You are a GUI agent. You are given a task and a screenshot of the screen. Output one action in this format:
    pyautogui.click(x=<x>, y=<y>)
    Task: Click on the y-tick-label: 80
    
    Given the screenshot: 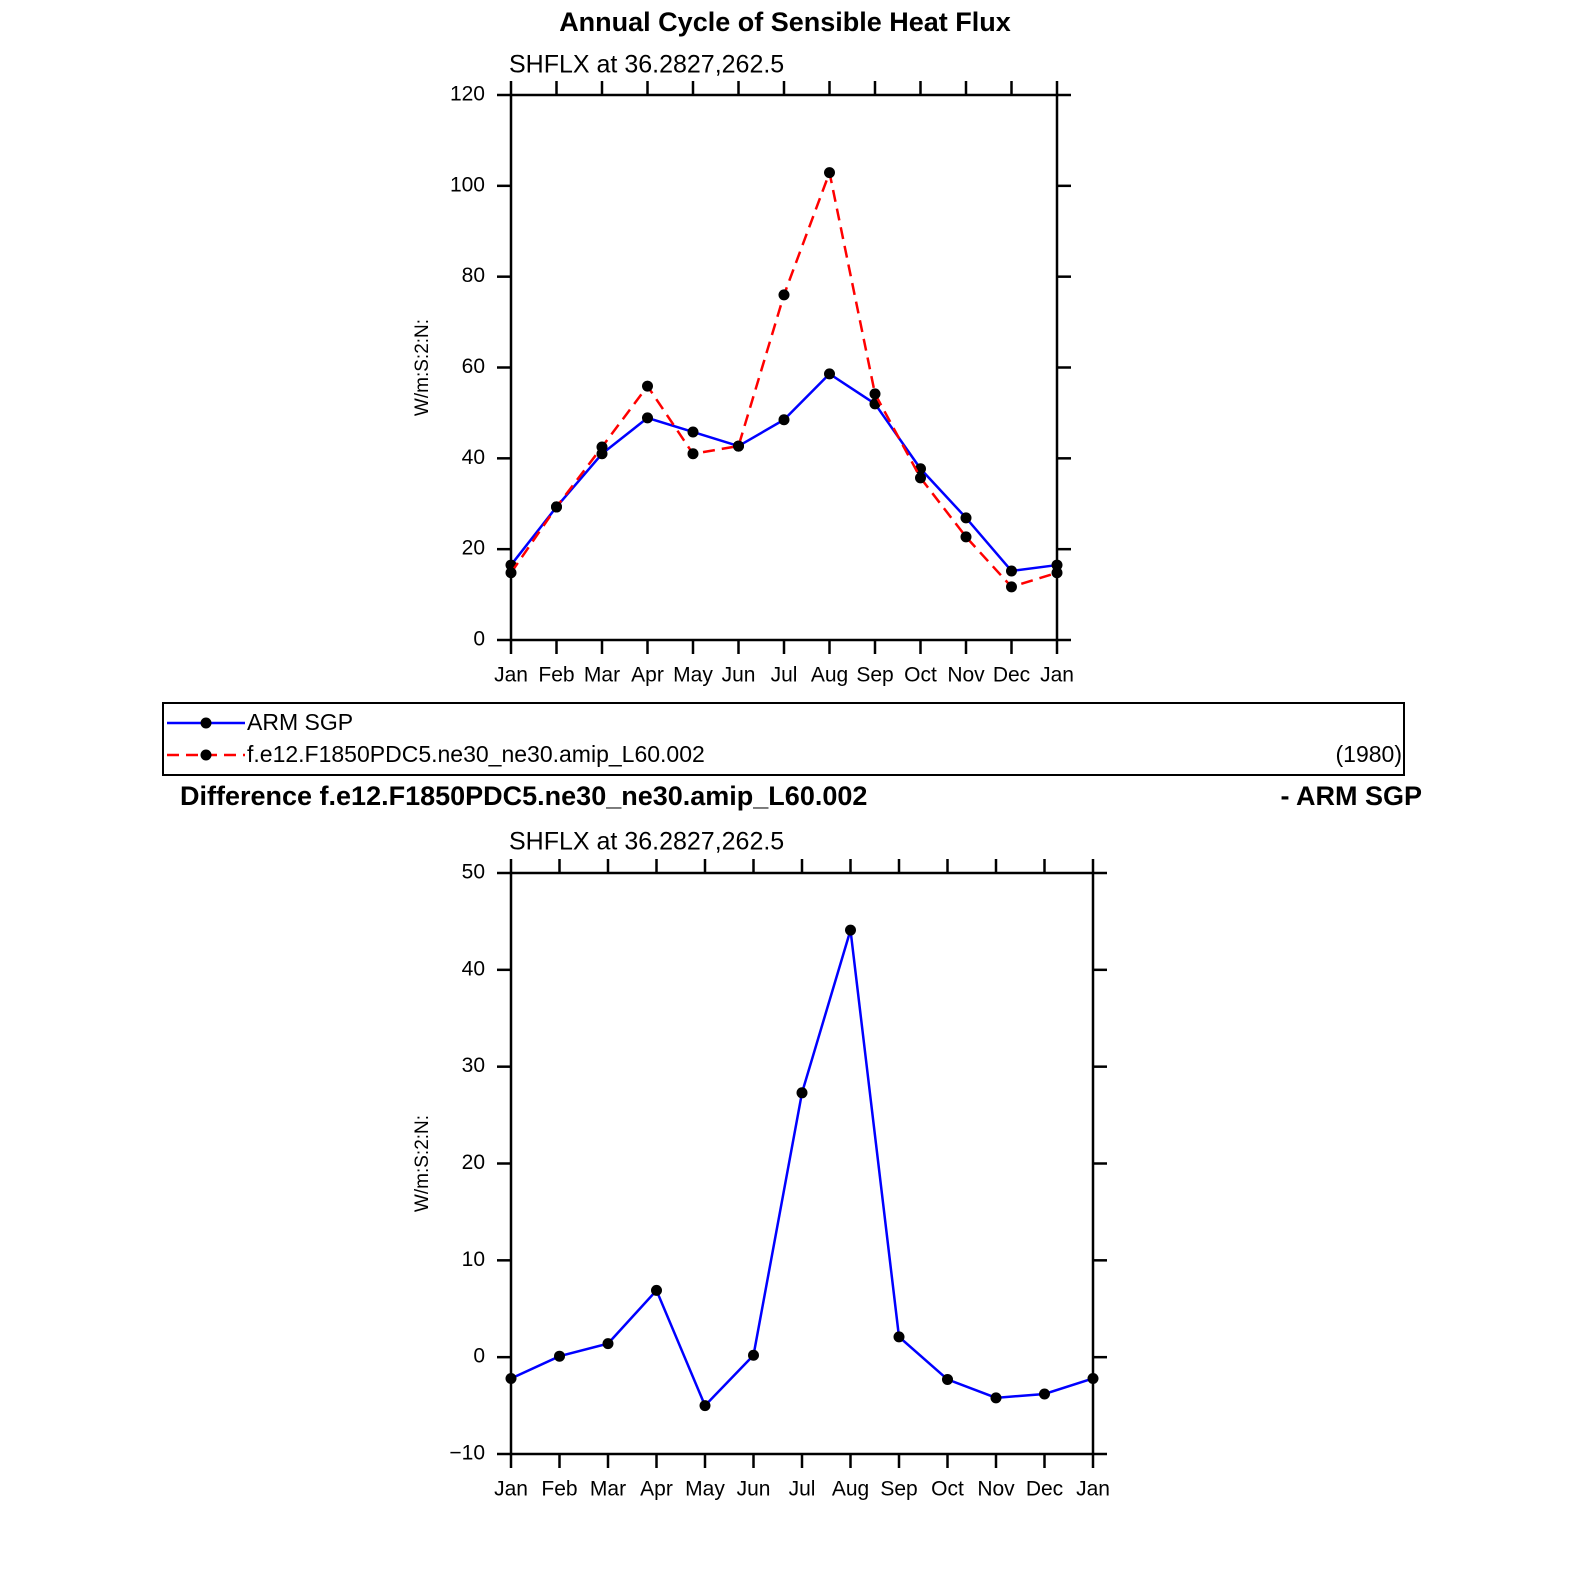 What is the action you would take?
    pyautogui.click(x=473, y=275)
    